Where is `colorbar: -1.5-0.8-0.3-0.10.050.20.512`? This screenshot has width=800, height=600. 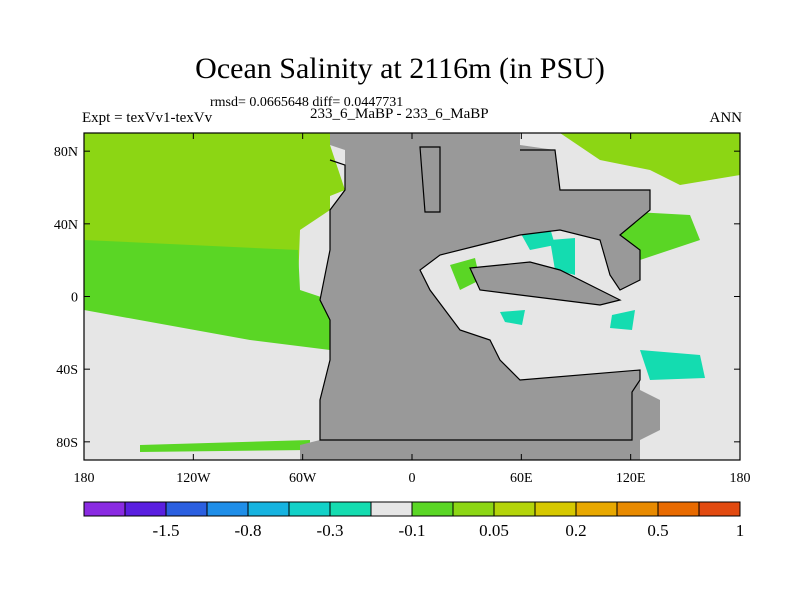
colorbar: -1.5-0.8-0.3-0.10.050.20.512 is located at coordinates (414, 520).